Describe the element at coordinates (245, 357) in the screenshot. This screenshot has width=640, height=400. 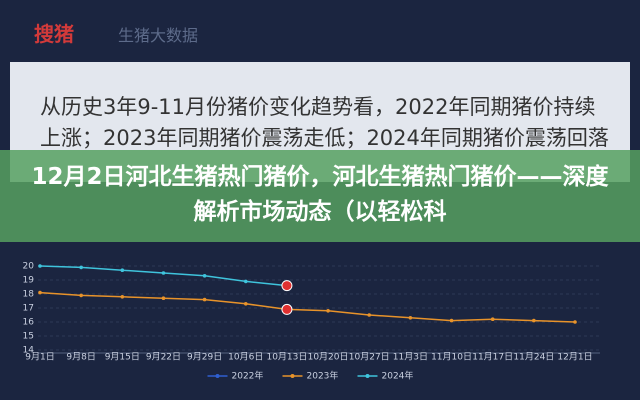
I see `x-tick-label: 10月6日` at that location.